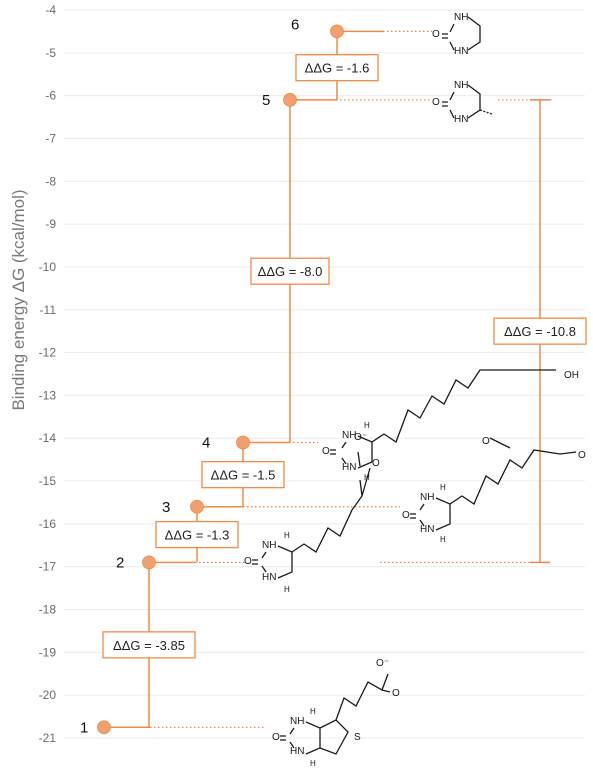 The height and width of the screenshot is (768, 593). I want to click on point-label: 5, so click(266, 100).